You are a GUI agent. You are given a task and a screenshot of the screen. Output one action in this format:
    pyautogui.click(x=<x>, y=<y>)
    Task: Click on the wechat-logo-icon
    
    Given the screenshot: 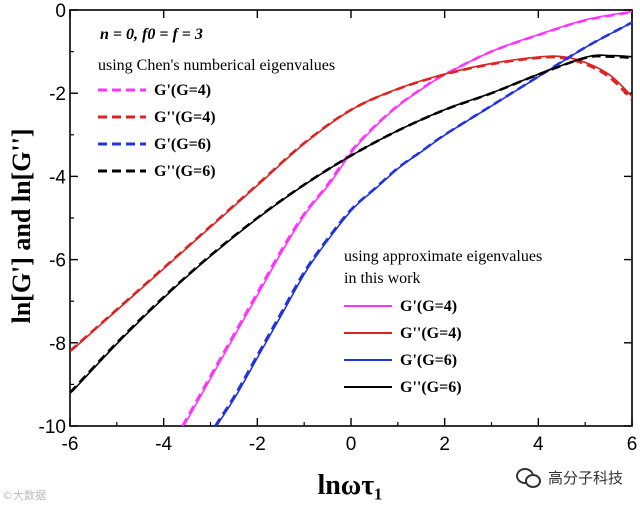 What is the action you would take?
    pyautogui.click(x=529, y=477)
    